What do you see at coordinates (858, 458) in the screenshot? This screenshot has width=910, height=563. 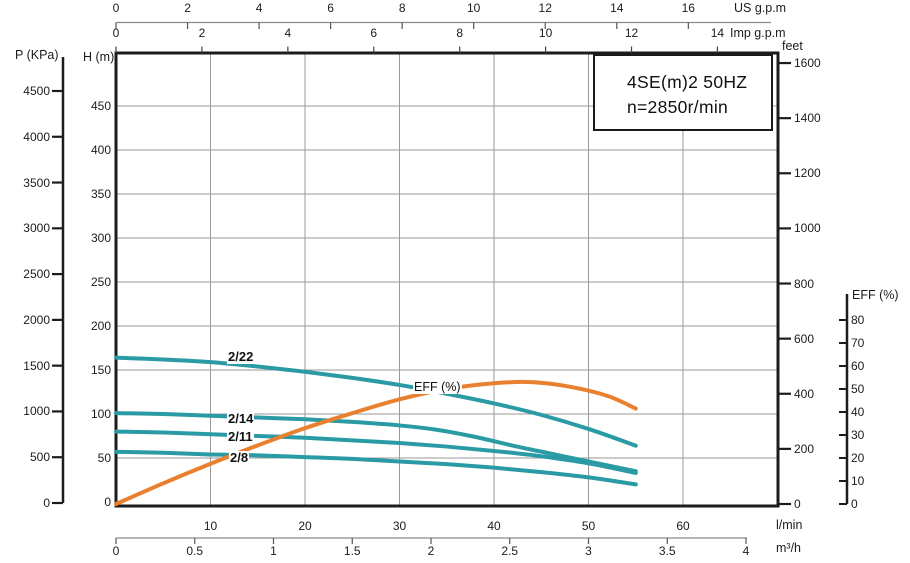 I see `tick-label-eff-pct: 20` at bounding box center [858, 458].